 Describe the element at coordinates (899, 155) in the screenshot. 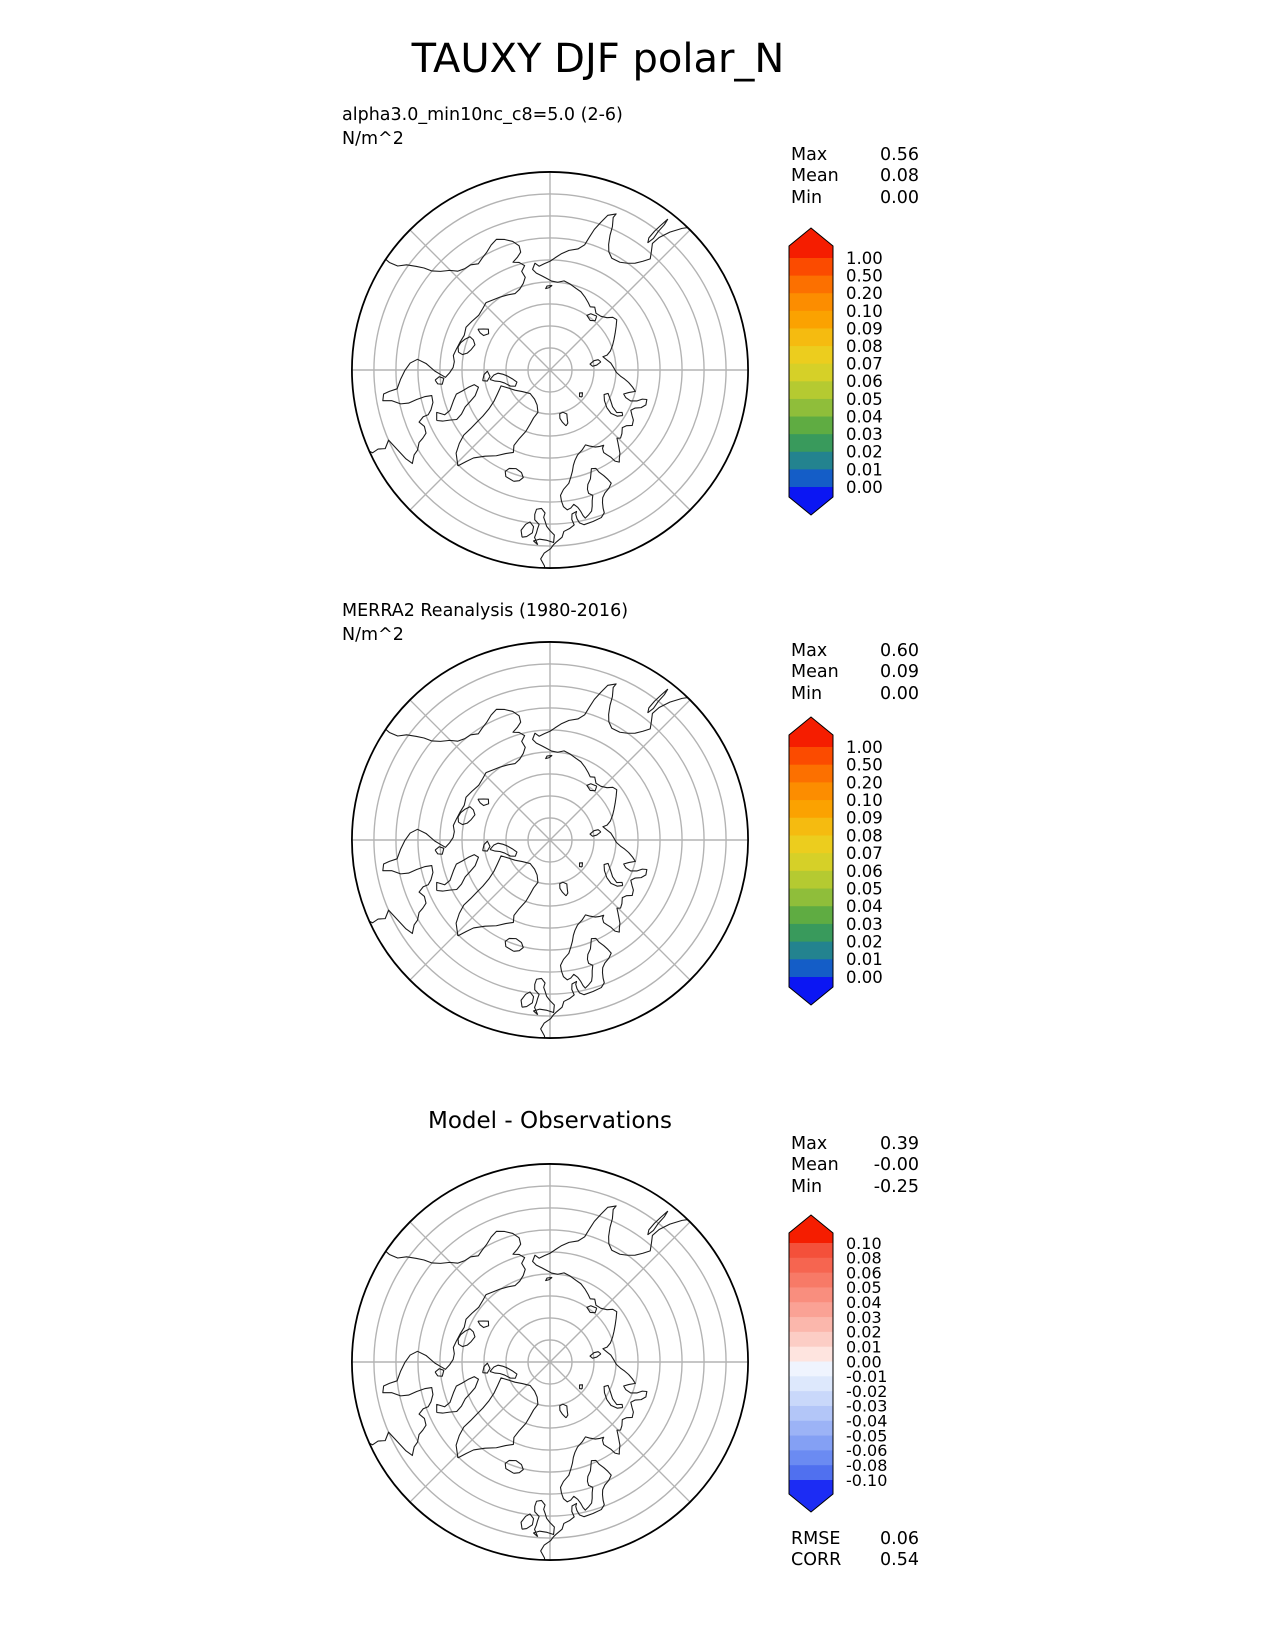

I see `stat-value: 0.56` at that location.